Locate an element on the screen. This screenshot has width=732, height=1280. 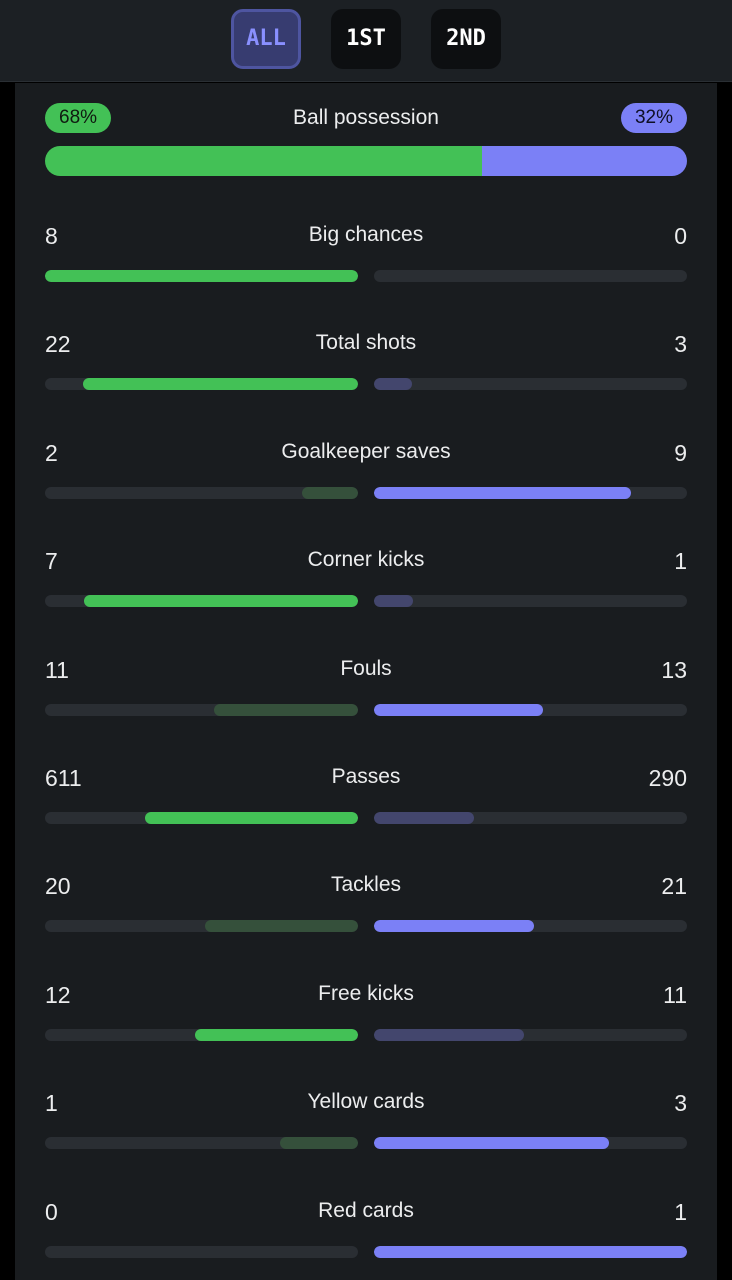
stat-values: 2 Goalkeeper saves 9 is located at coordinates (366, 457).